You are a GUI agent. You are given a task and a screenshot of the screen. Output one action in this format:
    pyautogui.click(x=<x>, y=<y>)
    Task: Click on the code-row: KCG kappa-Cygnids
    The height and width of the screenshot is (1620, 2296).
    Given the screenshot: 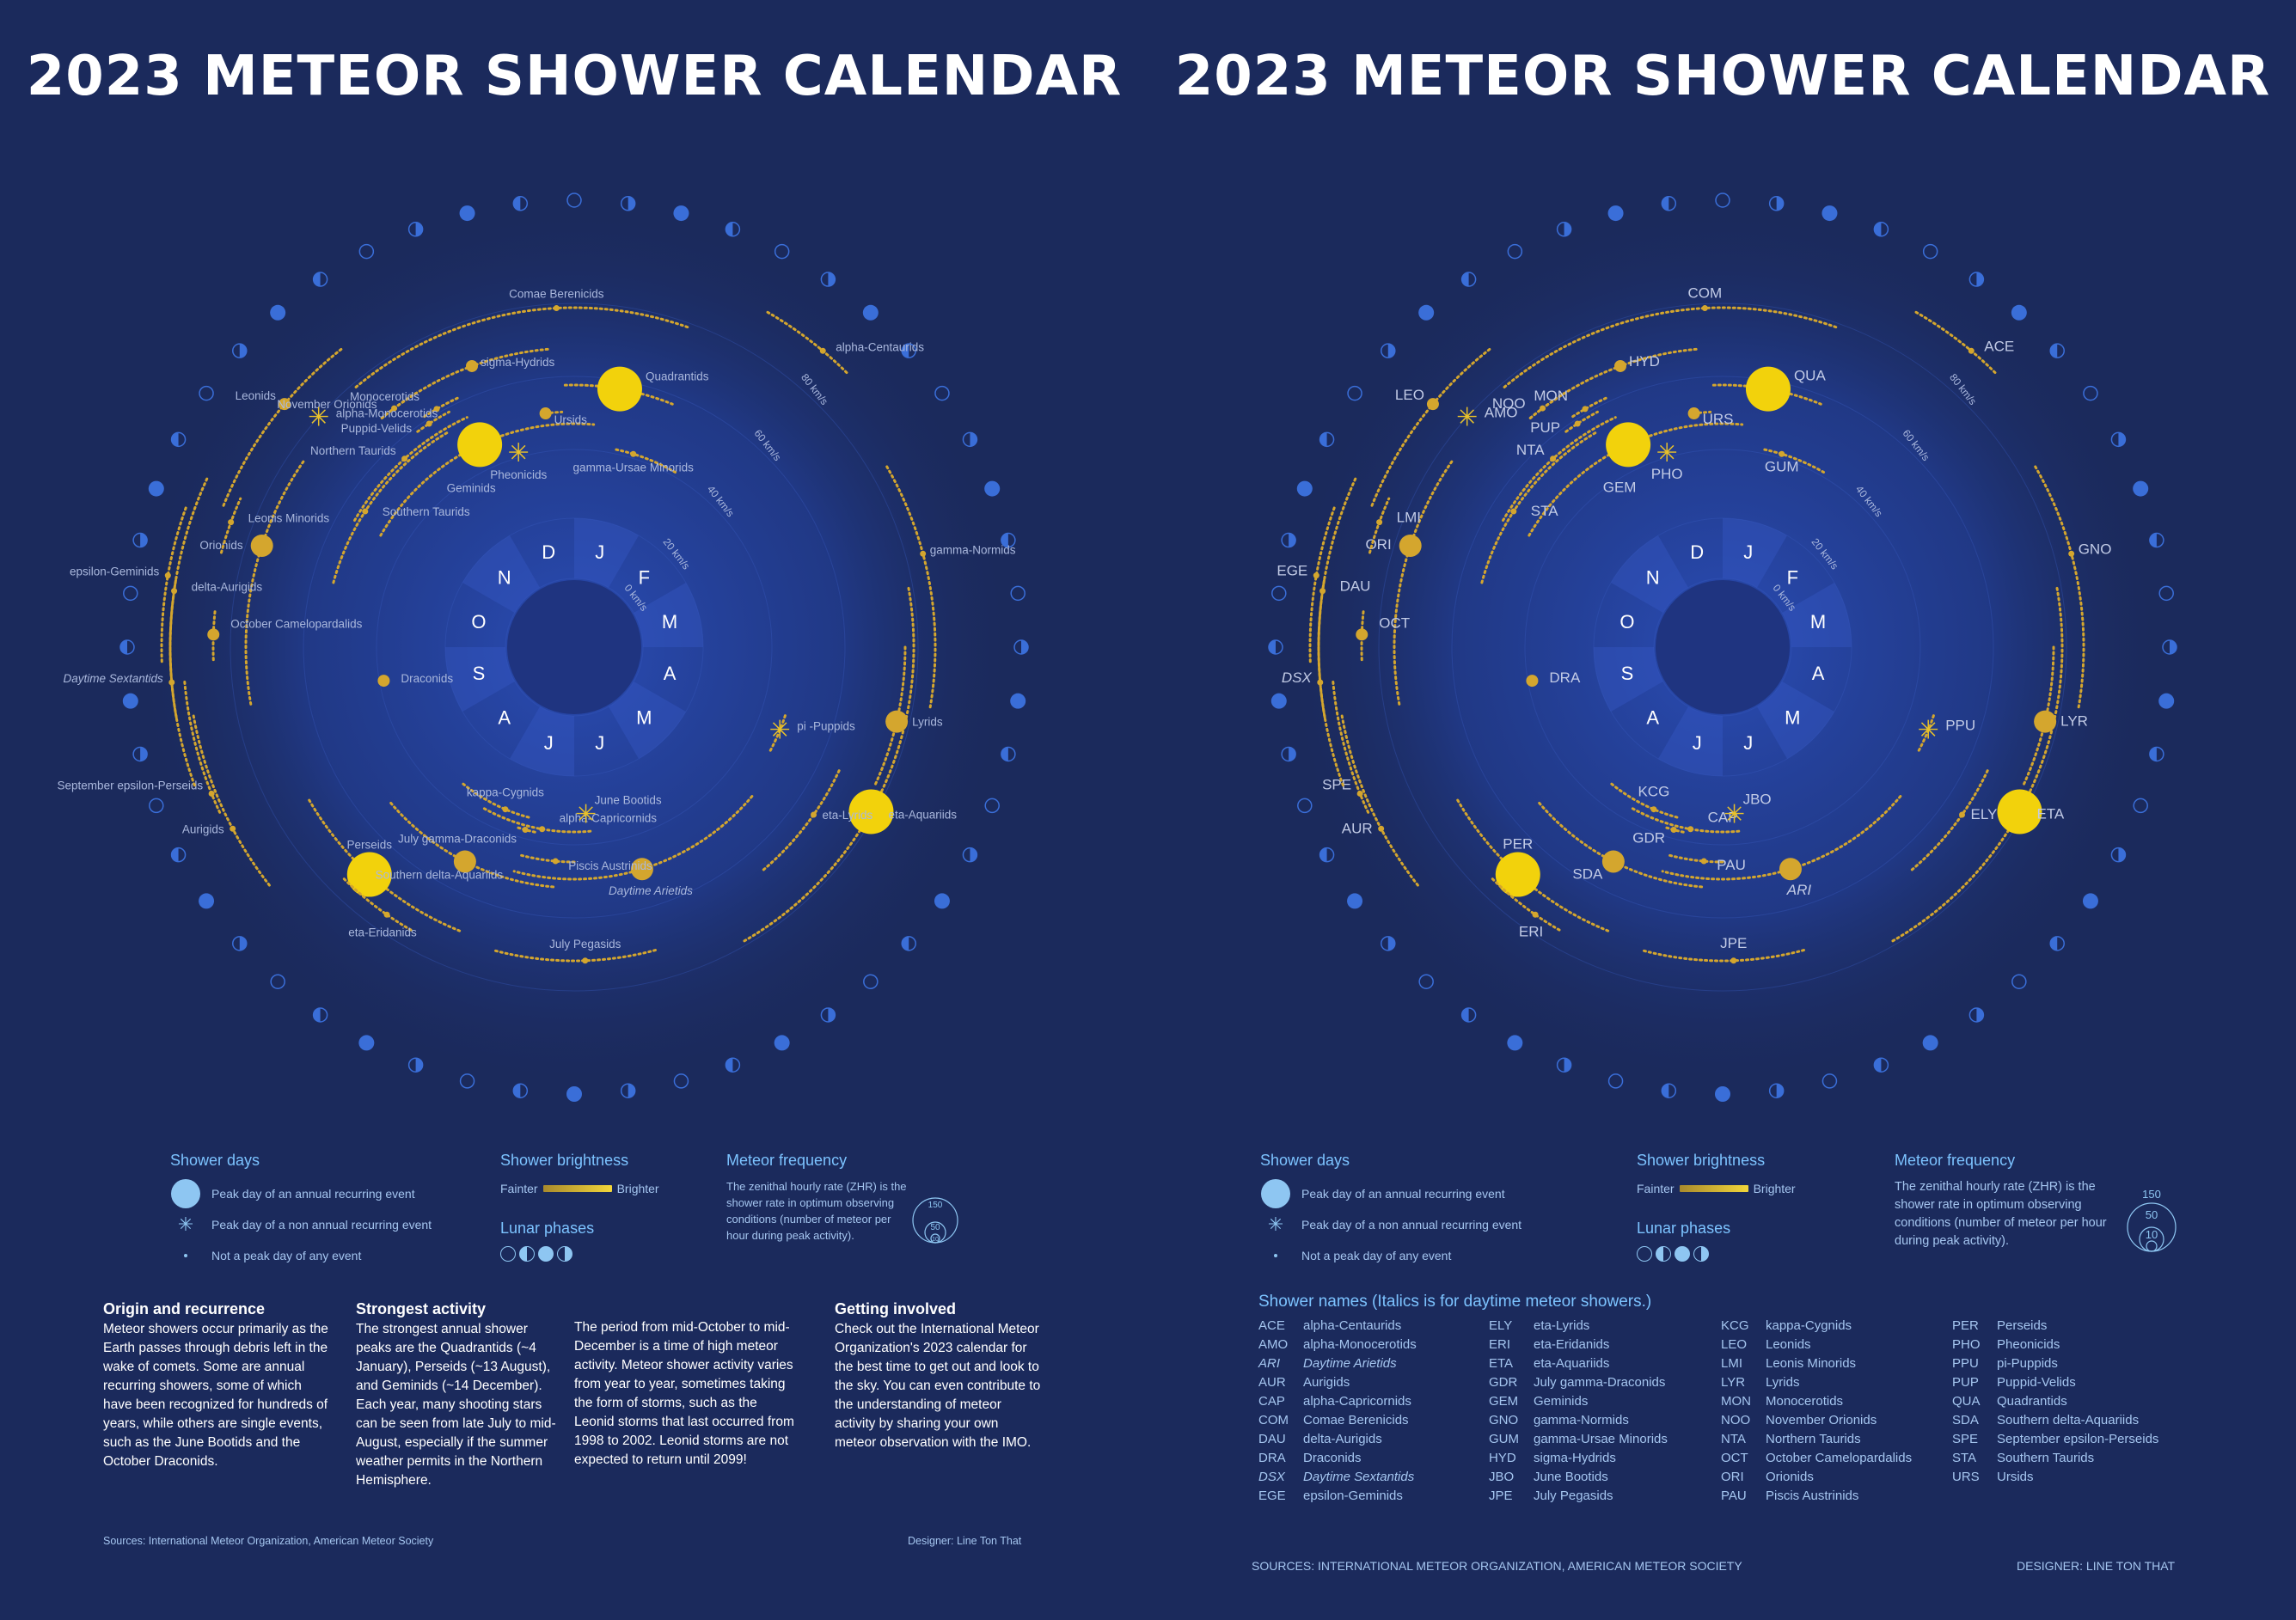 What is the action you would take?
    pyautogui.click(x=1816, y=1326)
    